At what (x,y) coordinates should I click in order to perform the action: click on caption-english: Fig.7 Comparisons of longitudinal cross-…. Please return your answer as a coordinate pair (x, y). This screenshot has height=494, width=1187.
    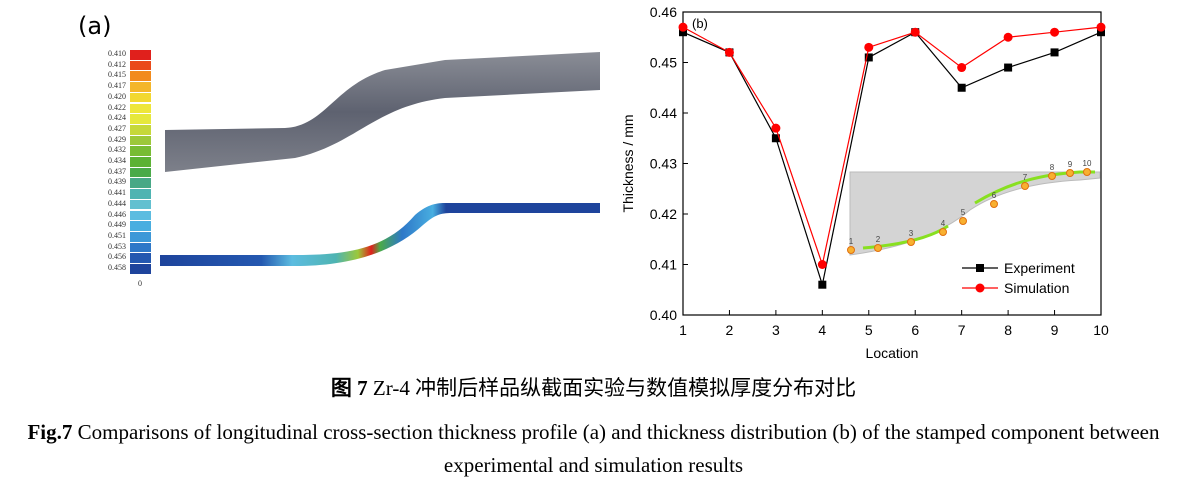
    Looking at the image, I should click on (593, 449).